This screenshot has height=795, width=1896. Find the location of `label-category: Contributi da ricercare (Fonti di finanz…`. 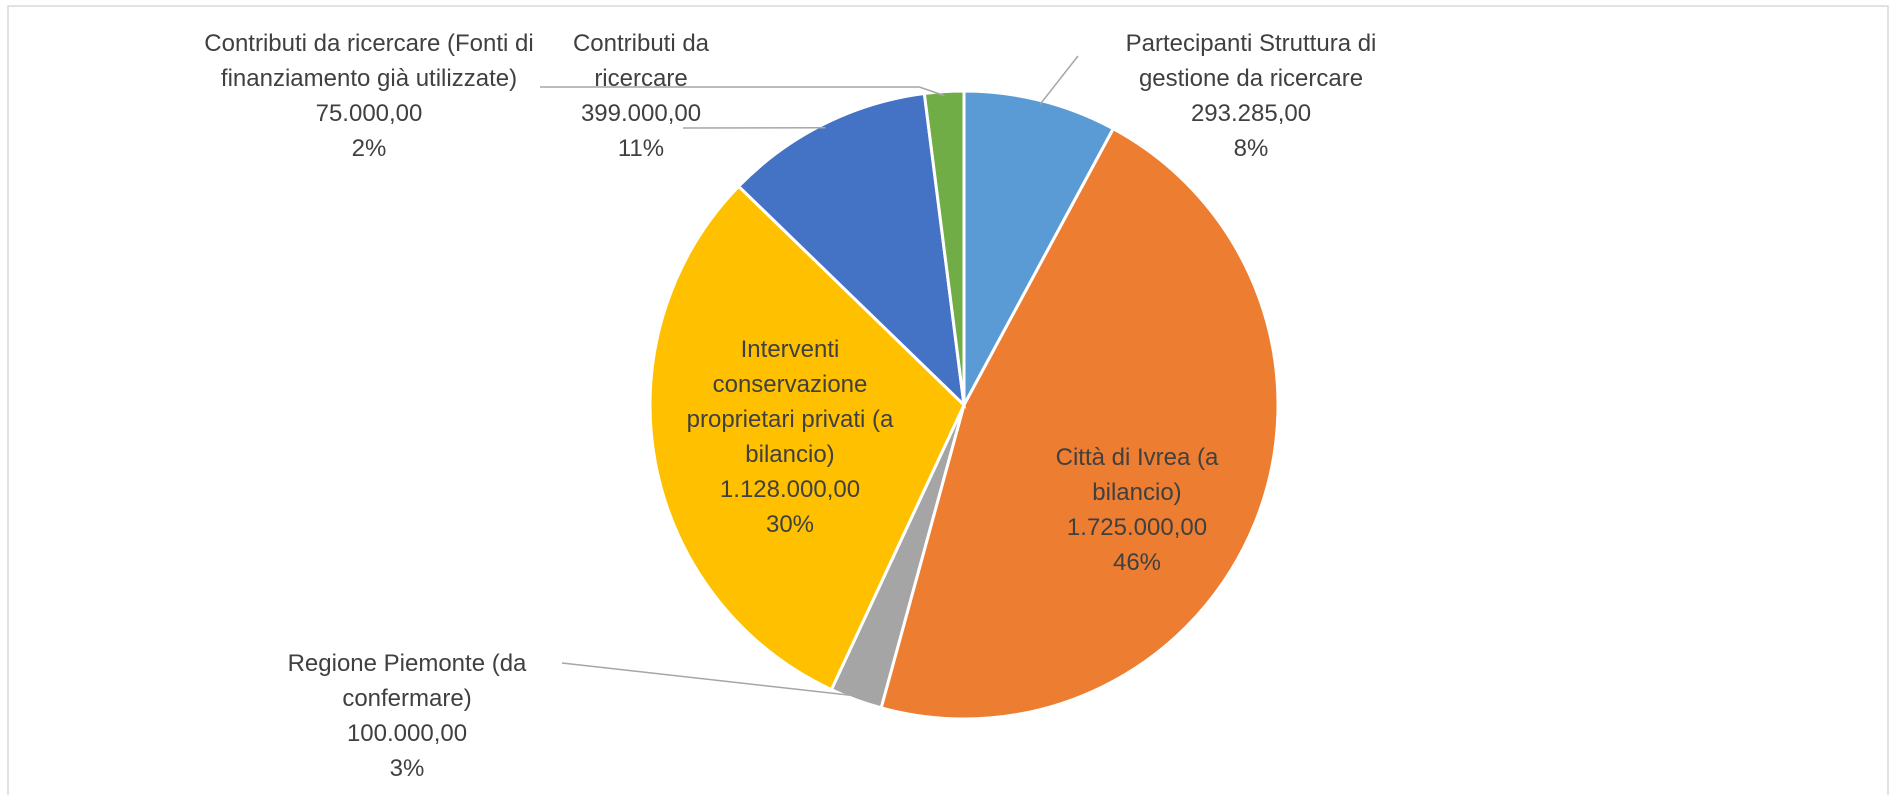

label-category: Contributi da ricercare (Fonti di finanz… is located at coordinates (369, 61).